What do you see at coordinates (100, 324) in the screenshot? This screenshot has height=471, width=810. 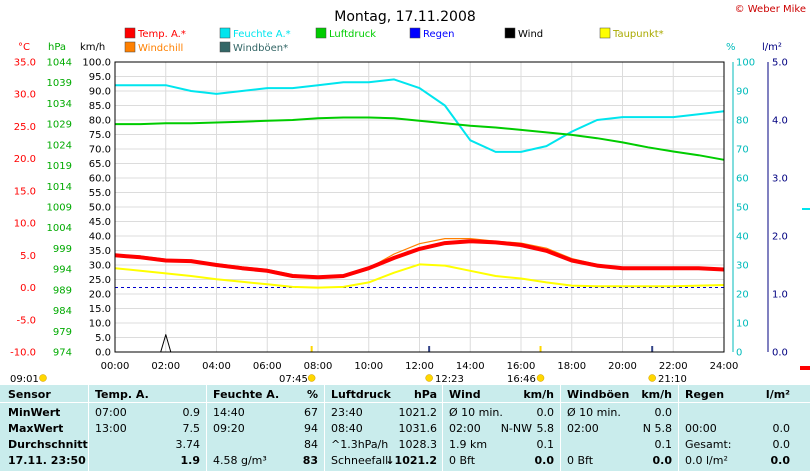 I see `kmh-tick-label: 10.0` at bounding box center [100, 324].